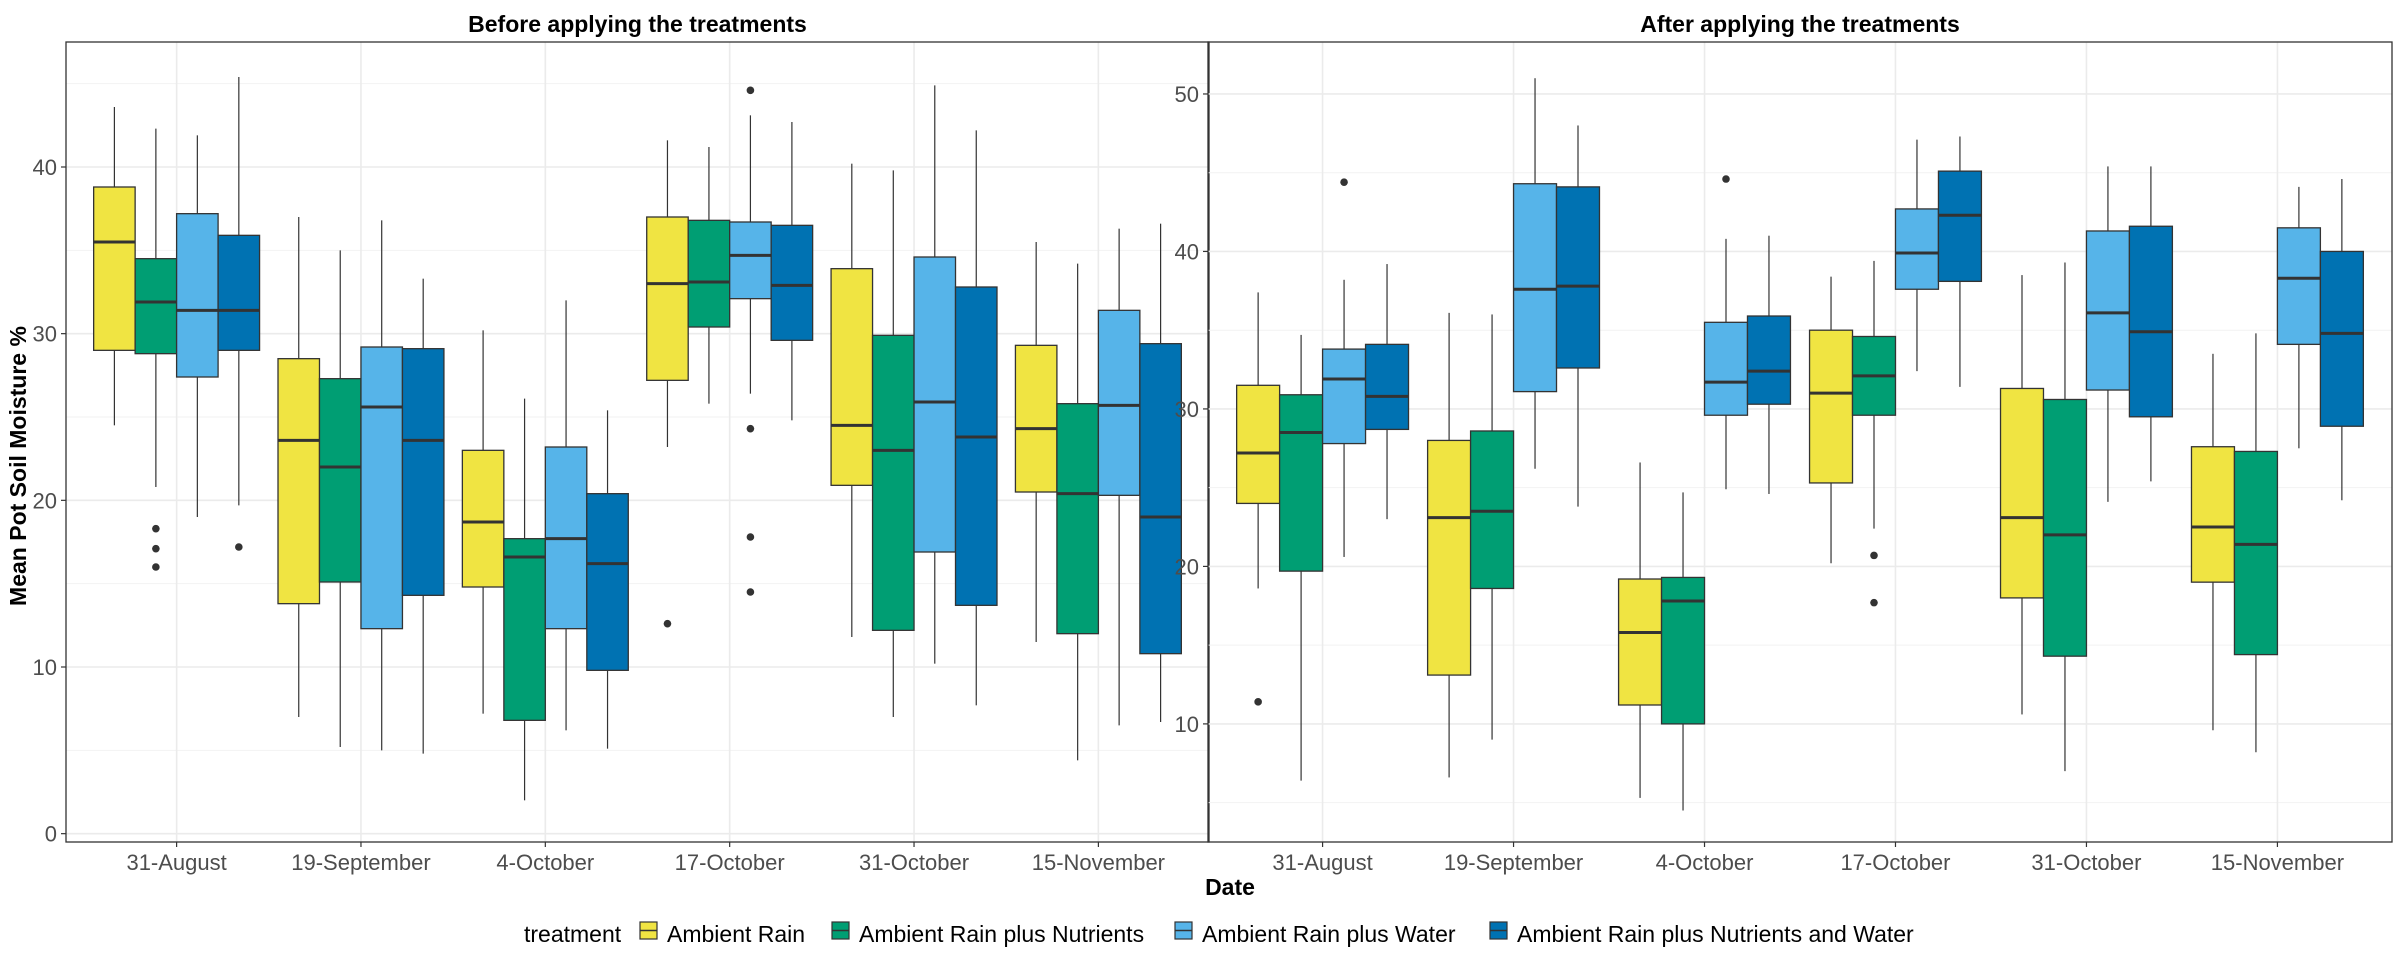 The height and width of the screenshot is (960, 2400). What do you see at coordinates (1230, 887) in the screenshot?
I see `x-axis-title: Date` at bounding box center [1230, 887].